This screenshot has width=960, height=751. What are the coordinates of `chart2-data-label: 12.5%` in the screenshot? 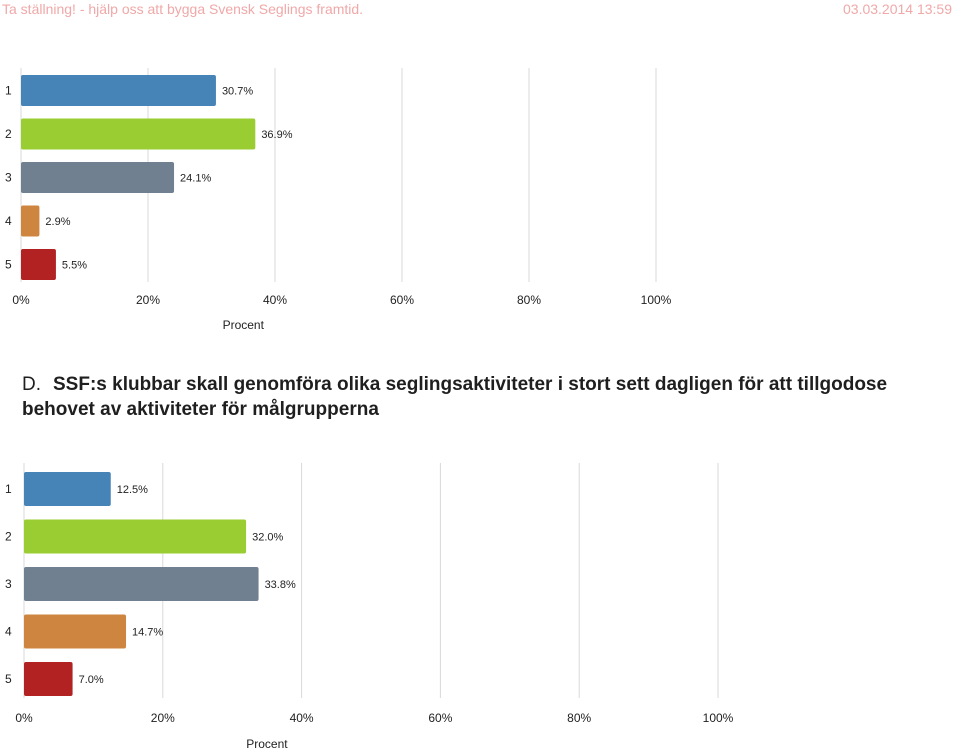 It's located at (132, 490).